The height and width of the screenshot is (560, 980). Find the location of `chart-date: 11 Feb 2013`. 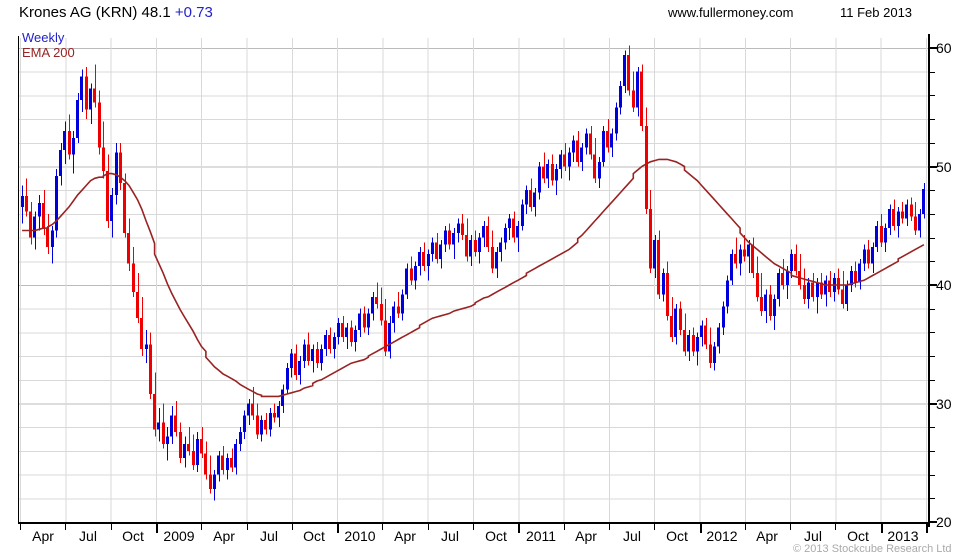

chart-date: 11 Feb 2013 is located at coordinates (876, 12).